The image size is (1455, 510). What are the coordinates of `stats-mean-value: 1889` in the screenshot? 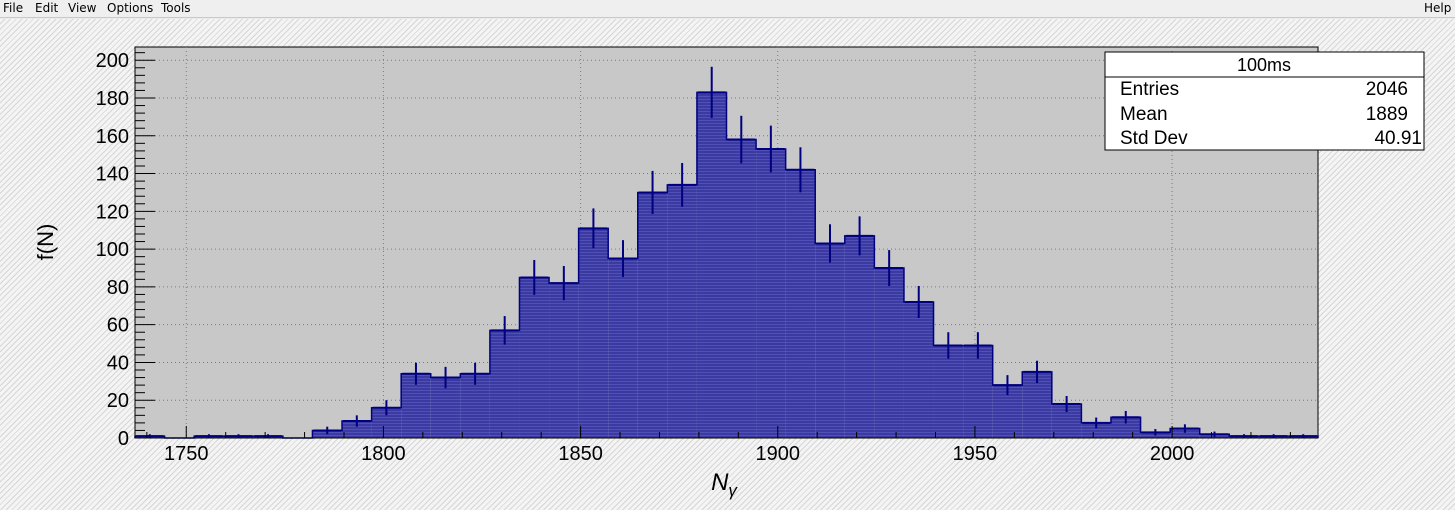 It's located at (1387, 114).